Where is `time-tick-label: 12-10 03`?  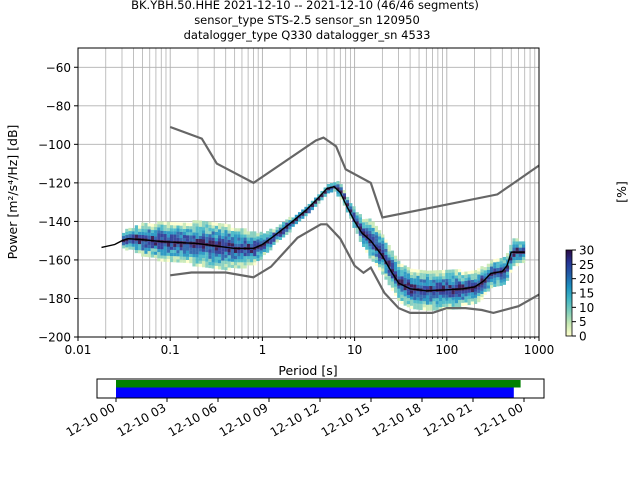
time-tick-label: 12-10 03 is located at coordinates (142, 419).